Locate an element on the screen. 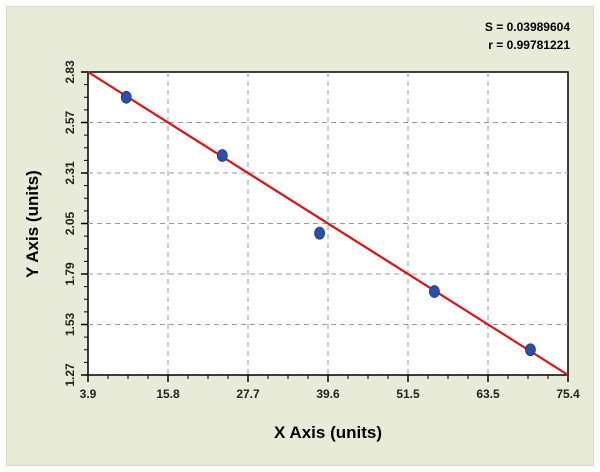 This screenshot has width=600, height=472. x-axis-ticks: 3.9 15.8 27.7 39.6 51.5 63.5 75.4 is located at coordinates (330, 388).